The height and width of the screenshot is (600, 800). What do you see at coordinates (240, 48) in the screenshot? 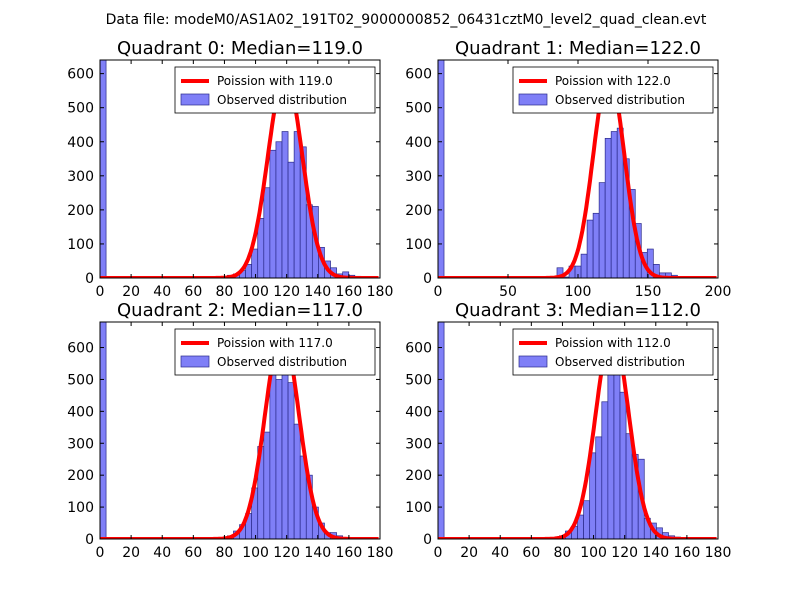
I see `subplot-title: Quadrant 0: Median=119.0` at bounding box center [240, 48].